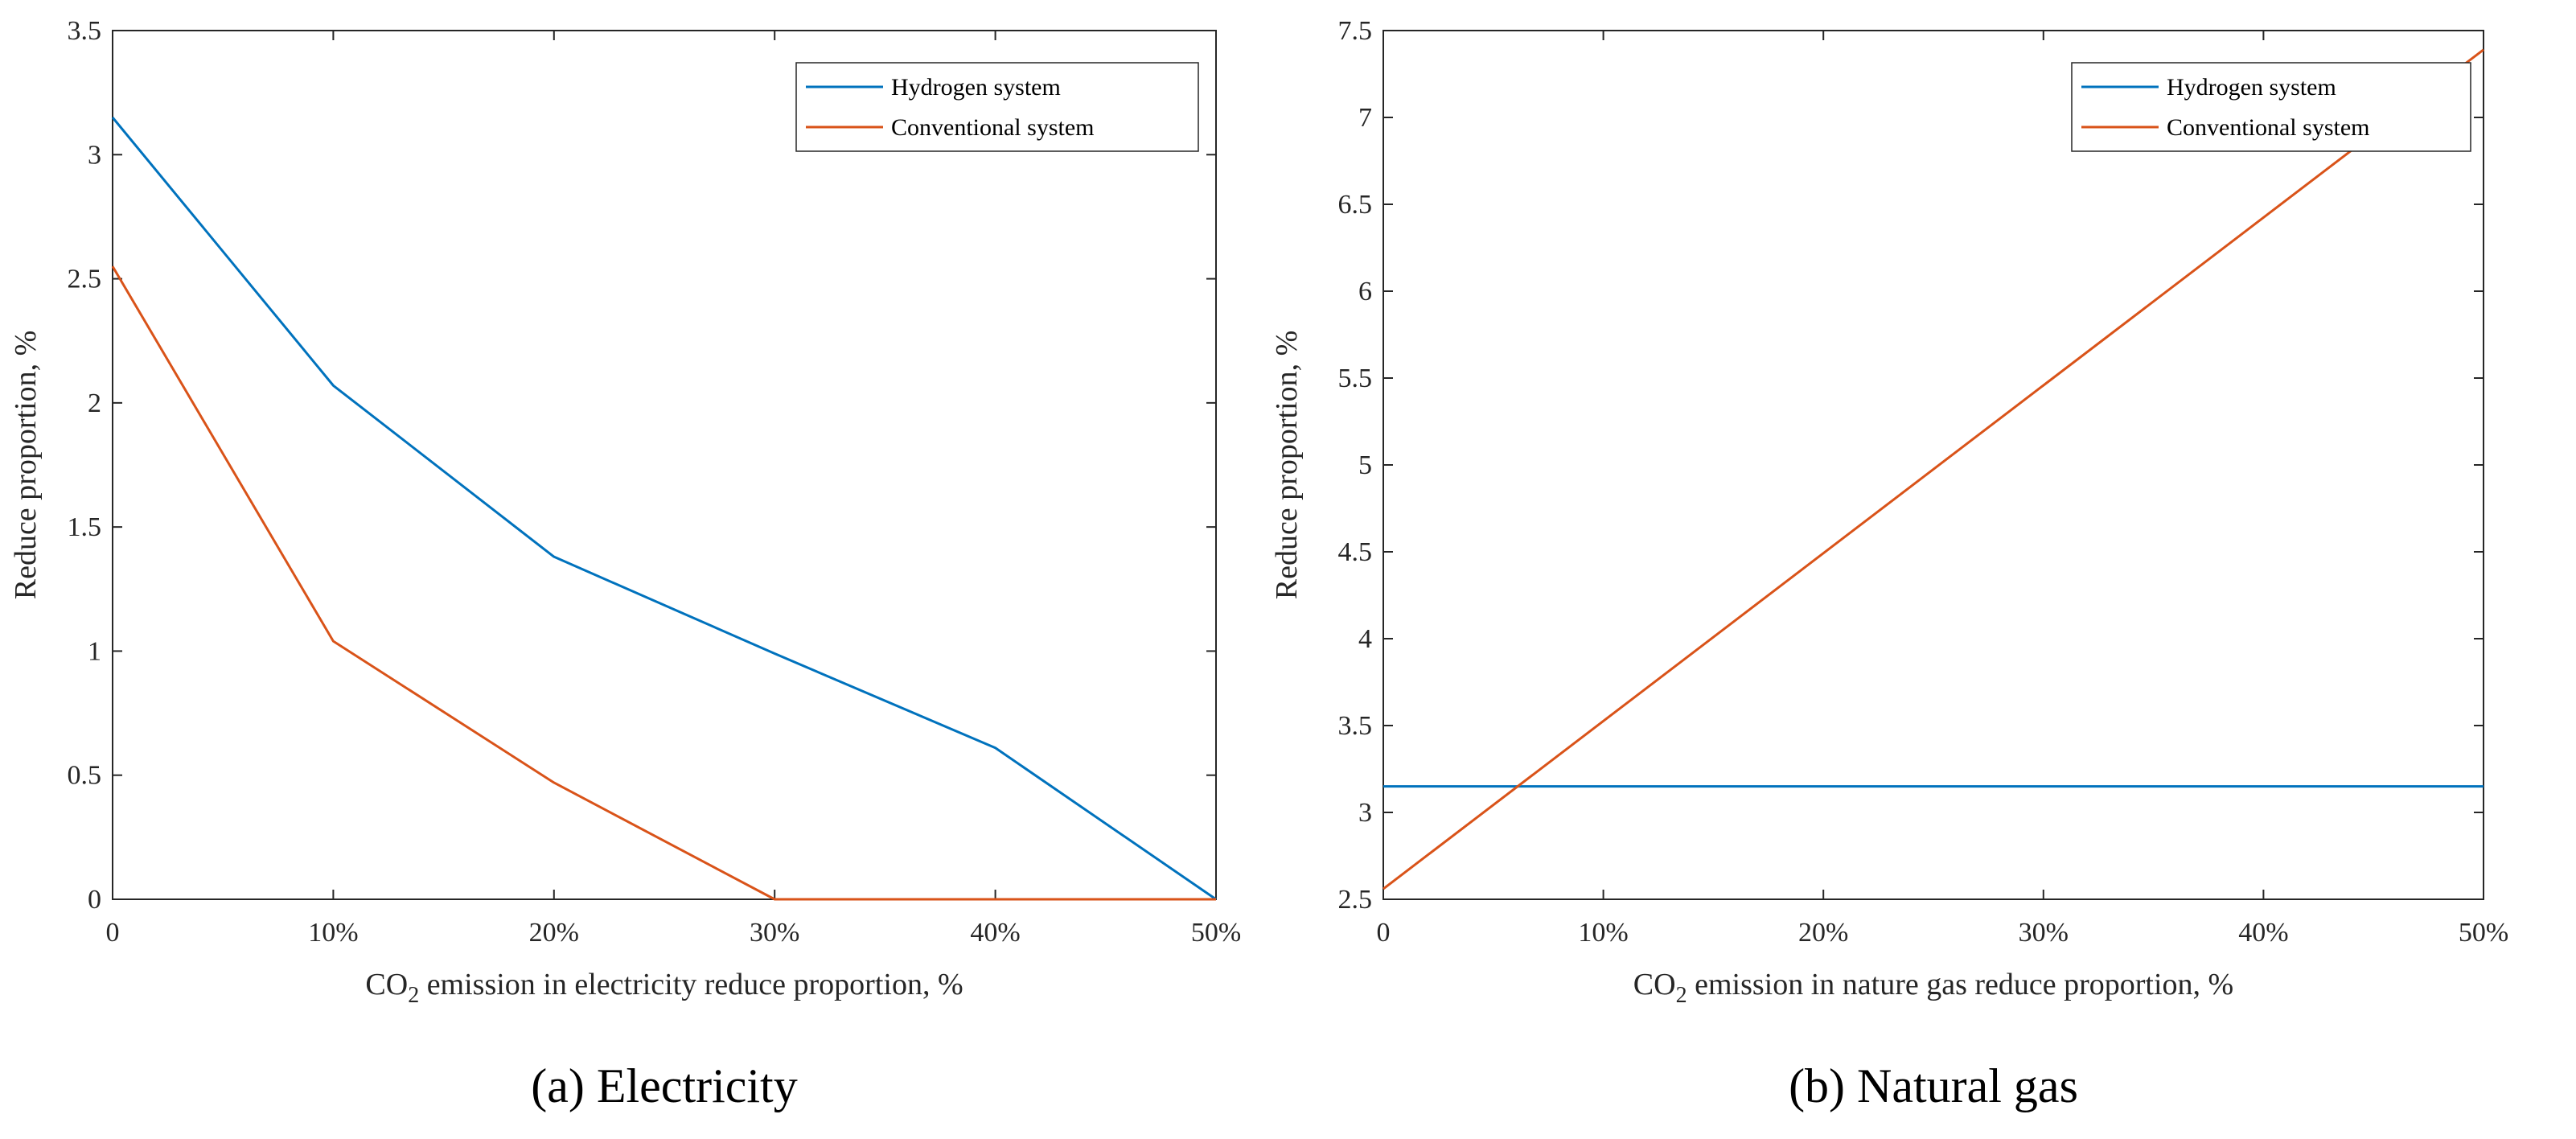 The image size is (2576, 1139). I want to click on y-tick-label: 1.5, so click(85, 527).